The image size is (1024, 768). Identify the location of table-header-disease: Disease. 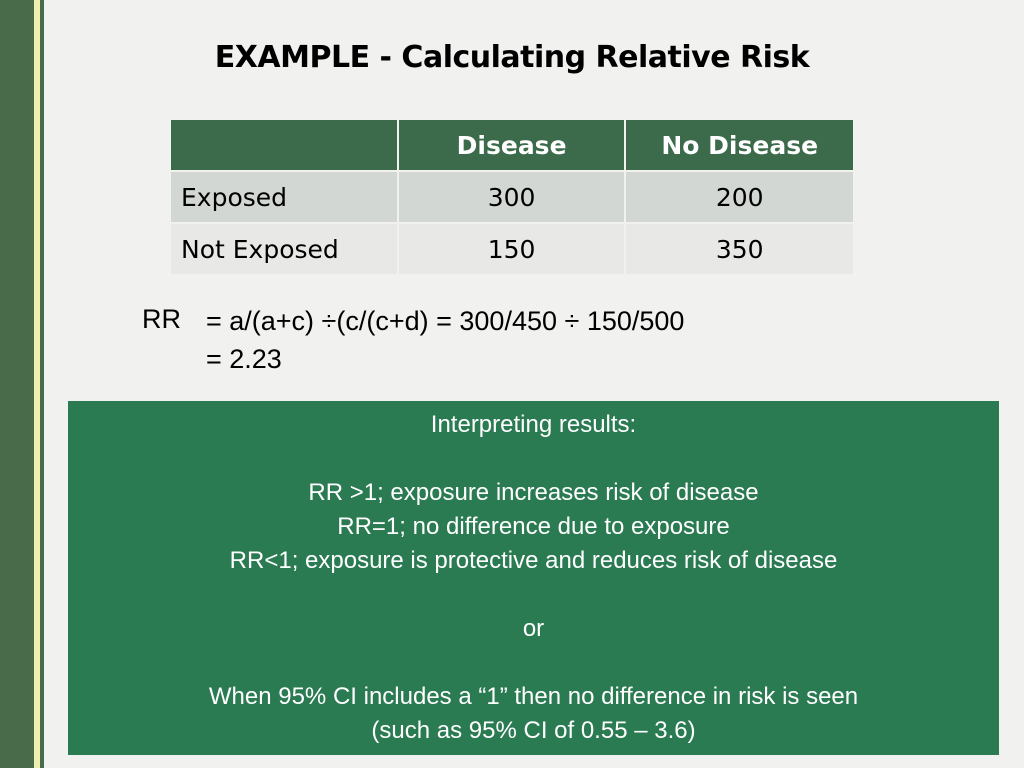
(512, 145).